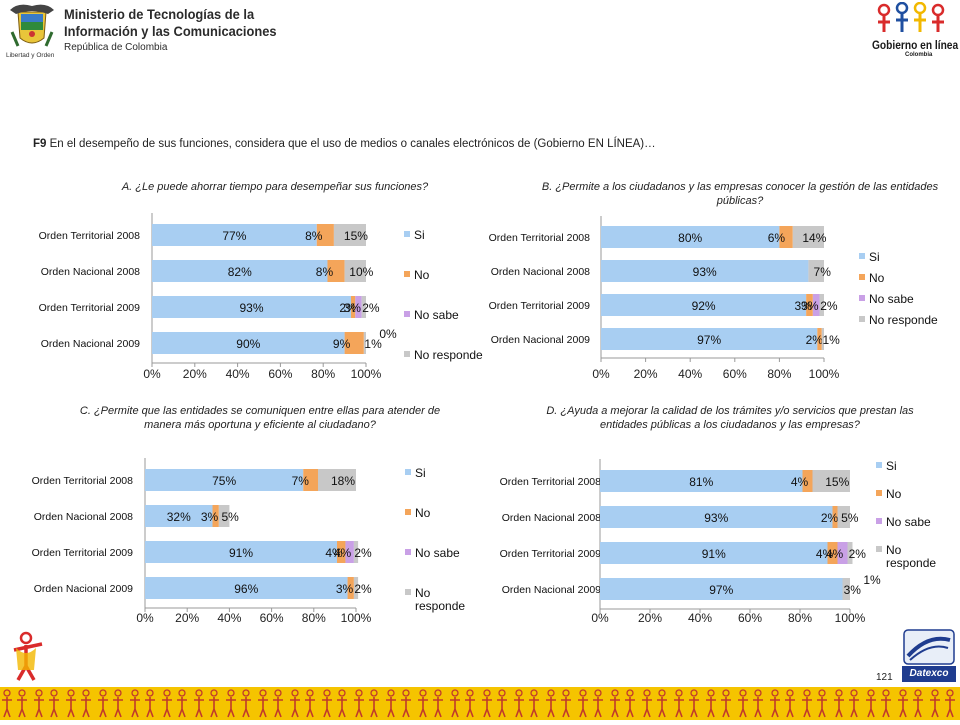  What do you see at coordinates (325, 272) in the screenshot?
I see `data-label: 8%` at bounding box center [325, 272].